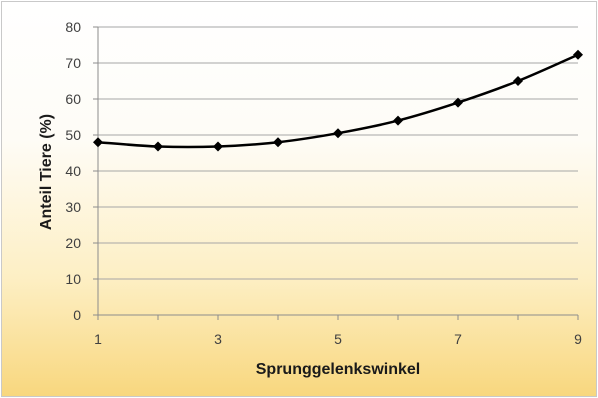 The image size is (598, 398). I want to click on x-tick-label: 5, so click(338, 339).